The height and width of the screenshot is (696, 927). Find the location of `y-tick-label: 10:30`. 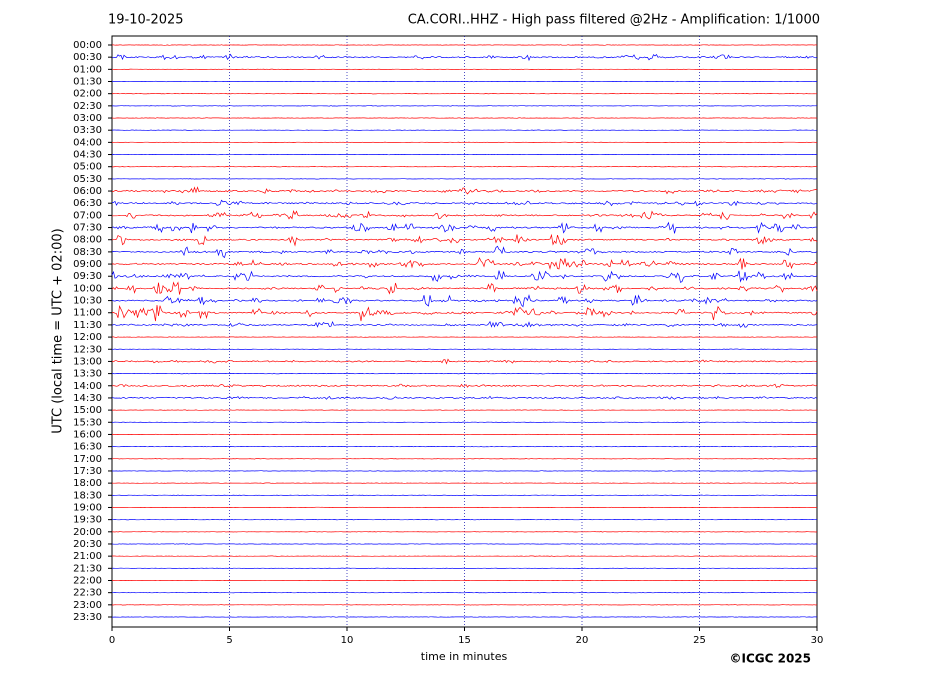

y-tick-label: 10:30 is located at coordinates (87, 301).